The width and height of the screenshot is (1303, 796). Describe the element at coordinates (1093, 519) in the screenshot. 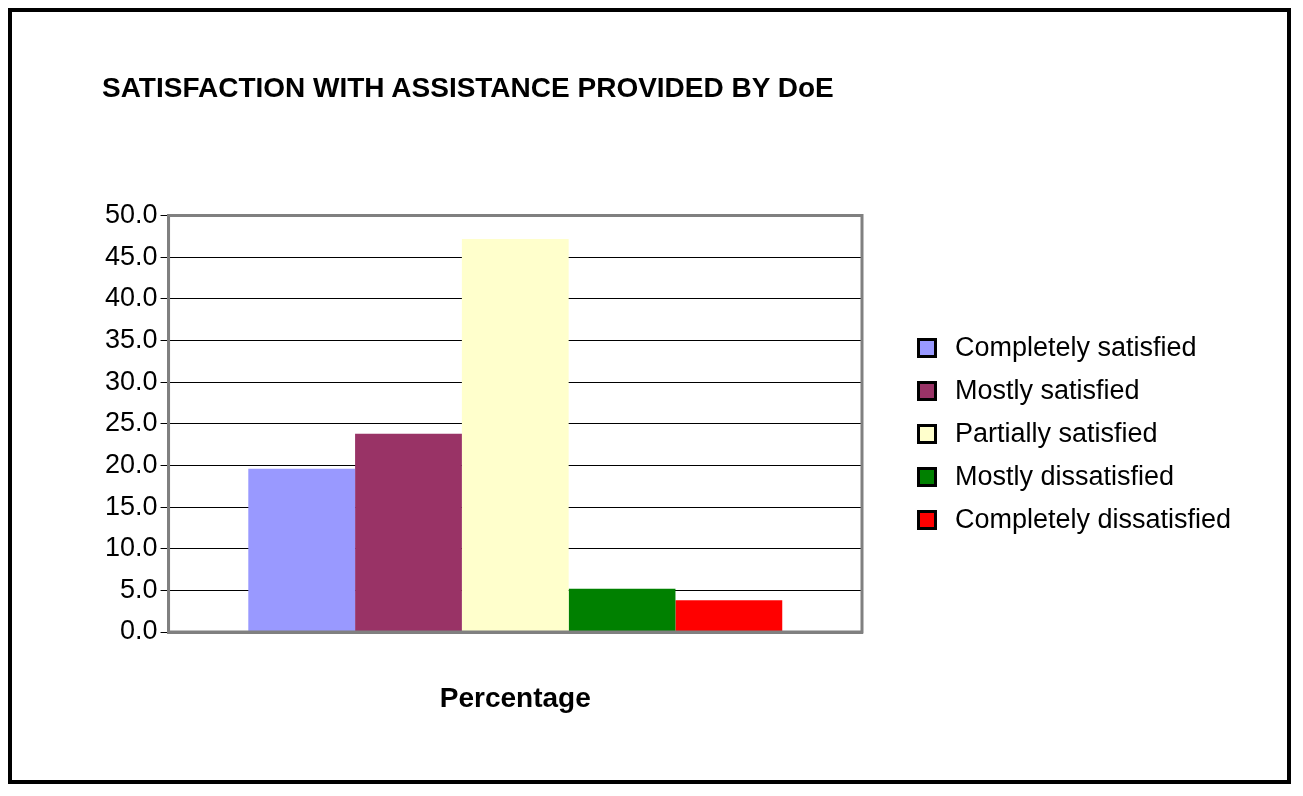

I see `legend-label: Completely dissatisfied` at that location.